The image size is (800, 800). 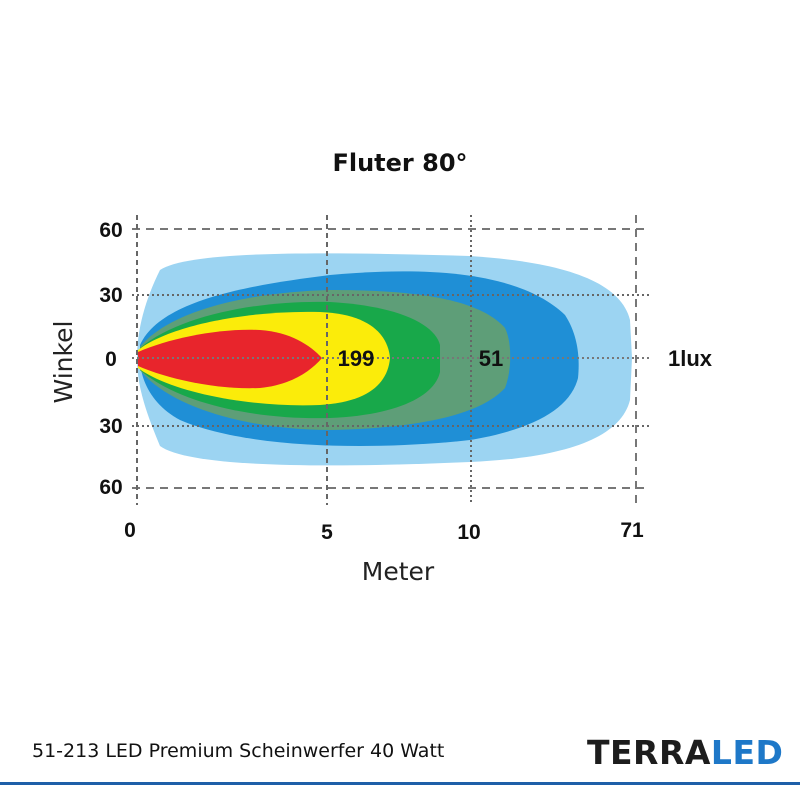 What do you see at coordinates (130, 530) in the screenshot?
I see `x-tick-0: 0` at bounding box center [130, 530].